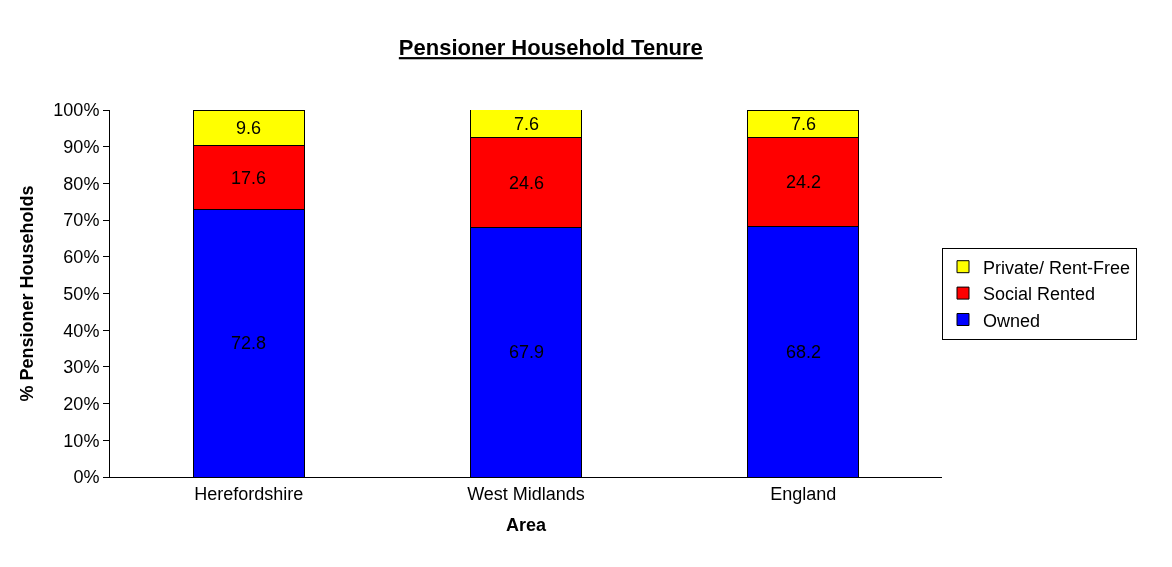  What do you see at coordinates (804, 182) in the screenshot?
I see `data-label: 24.2` at bounding box center [804, 182].